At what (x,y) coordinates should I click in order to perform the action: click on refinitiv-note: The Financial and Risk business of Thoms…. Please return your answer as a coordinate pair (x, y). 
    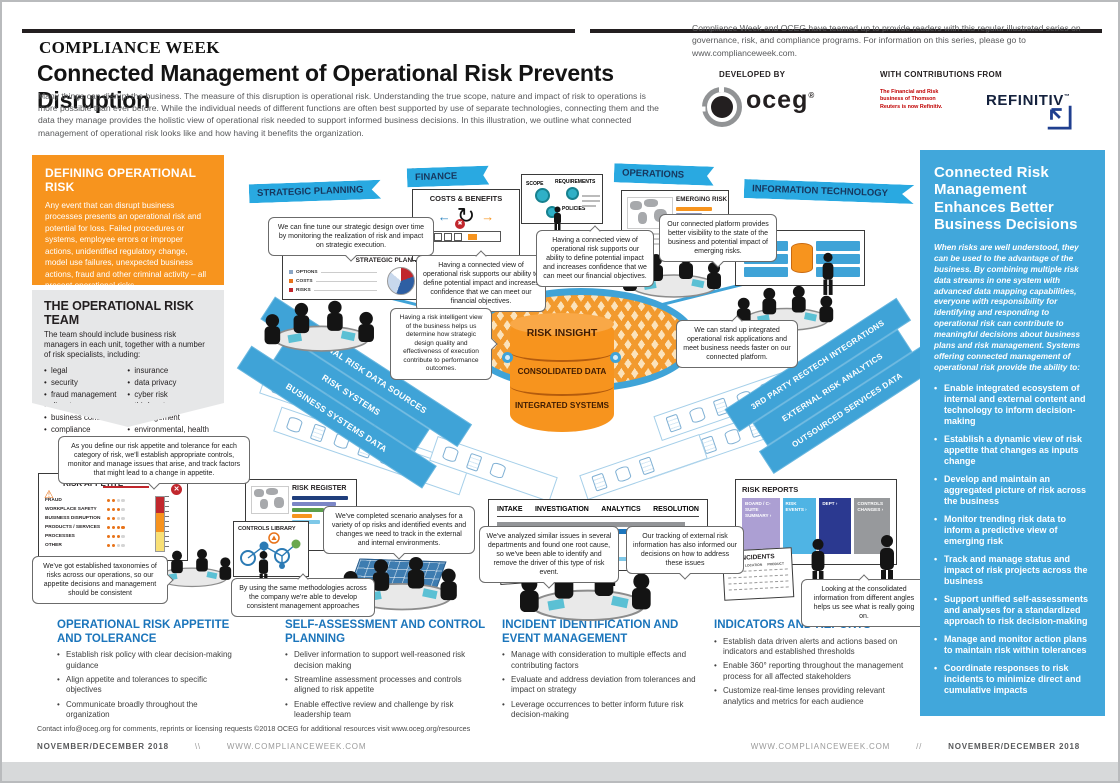
    Looking at the image, I should click on (911, 99).